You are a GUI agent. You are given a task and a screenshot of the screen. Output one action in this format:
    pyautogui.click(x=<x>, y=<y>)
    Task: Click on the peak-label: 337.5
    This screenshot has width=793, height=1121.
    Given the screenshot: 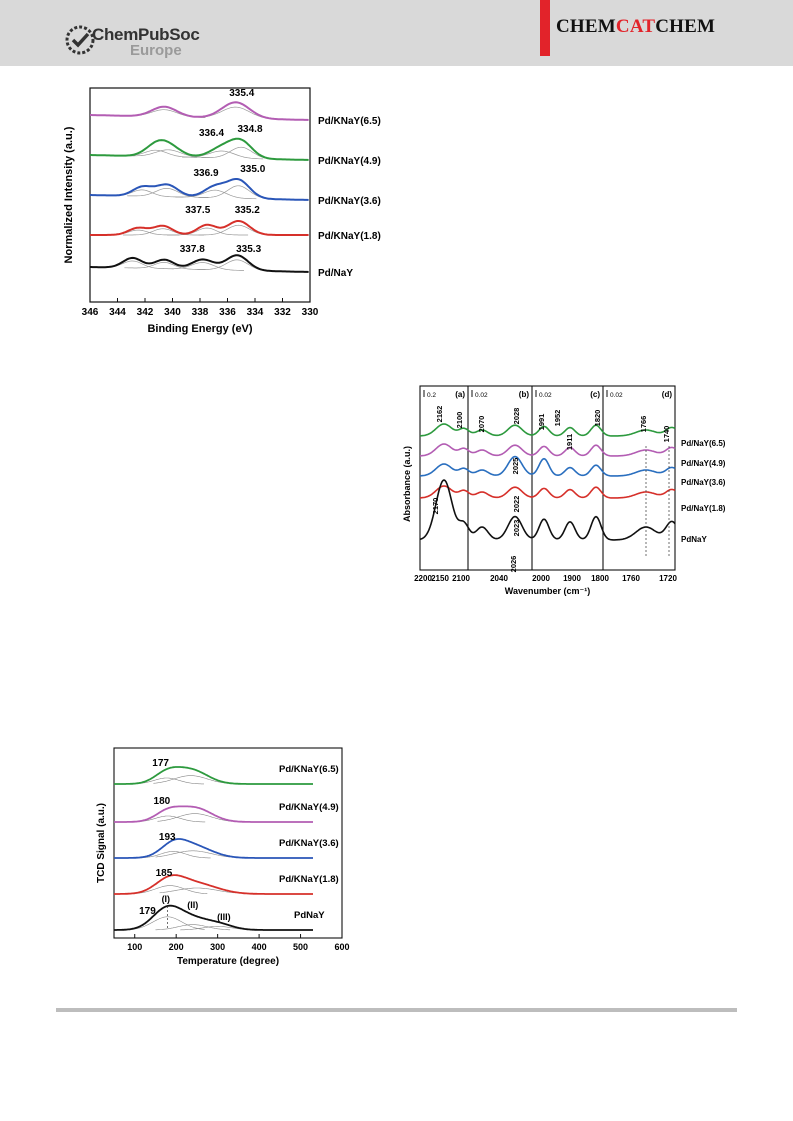 What is the action you would take?
    pyautogui.click(x=197, y=210)
    